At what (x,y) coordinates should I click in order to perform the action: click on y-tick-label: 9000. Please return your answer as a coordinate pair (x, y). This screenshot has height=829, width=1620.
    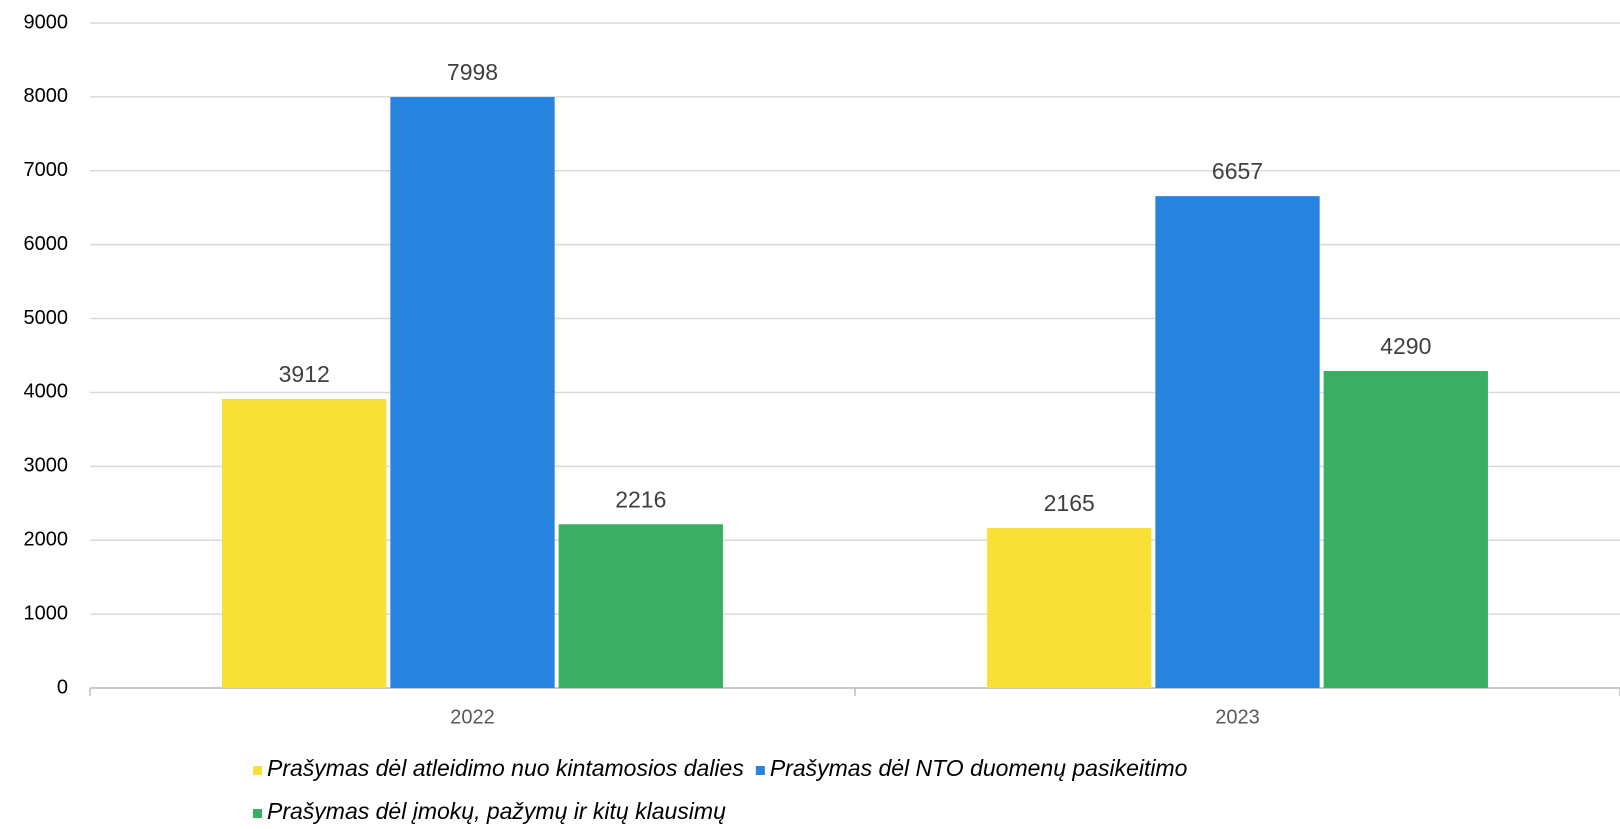
    Looking at the image, I should click on (46, 22).